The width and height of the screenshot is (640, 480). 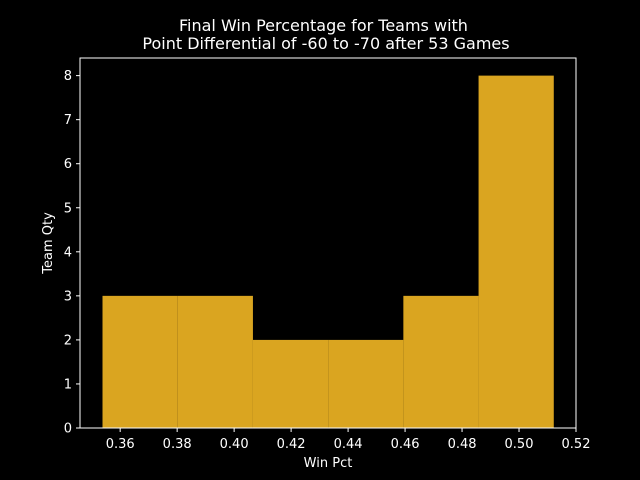 What do you see at coordinates (68, 164) in the screenshot?
I see `y-tick-label: 6` at bounding box center [68, 164].